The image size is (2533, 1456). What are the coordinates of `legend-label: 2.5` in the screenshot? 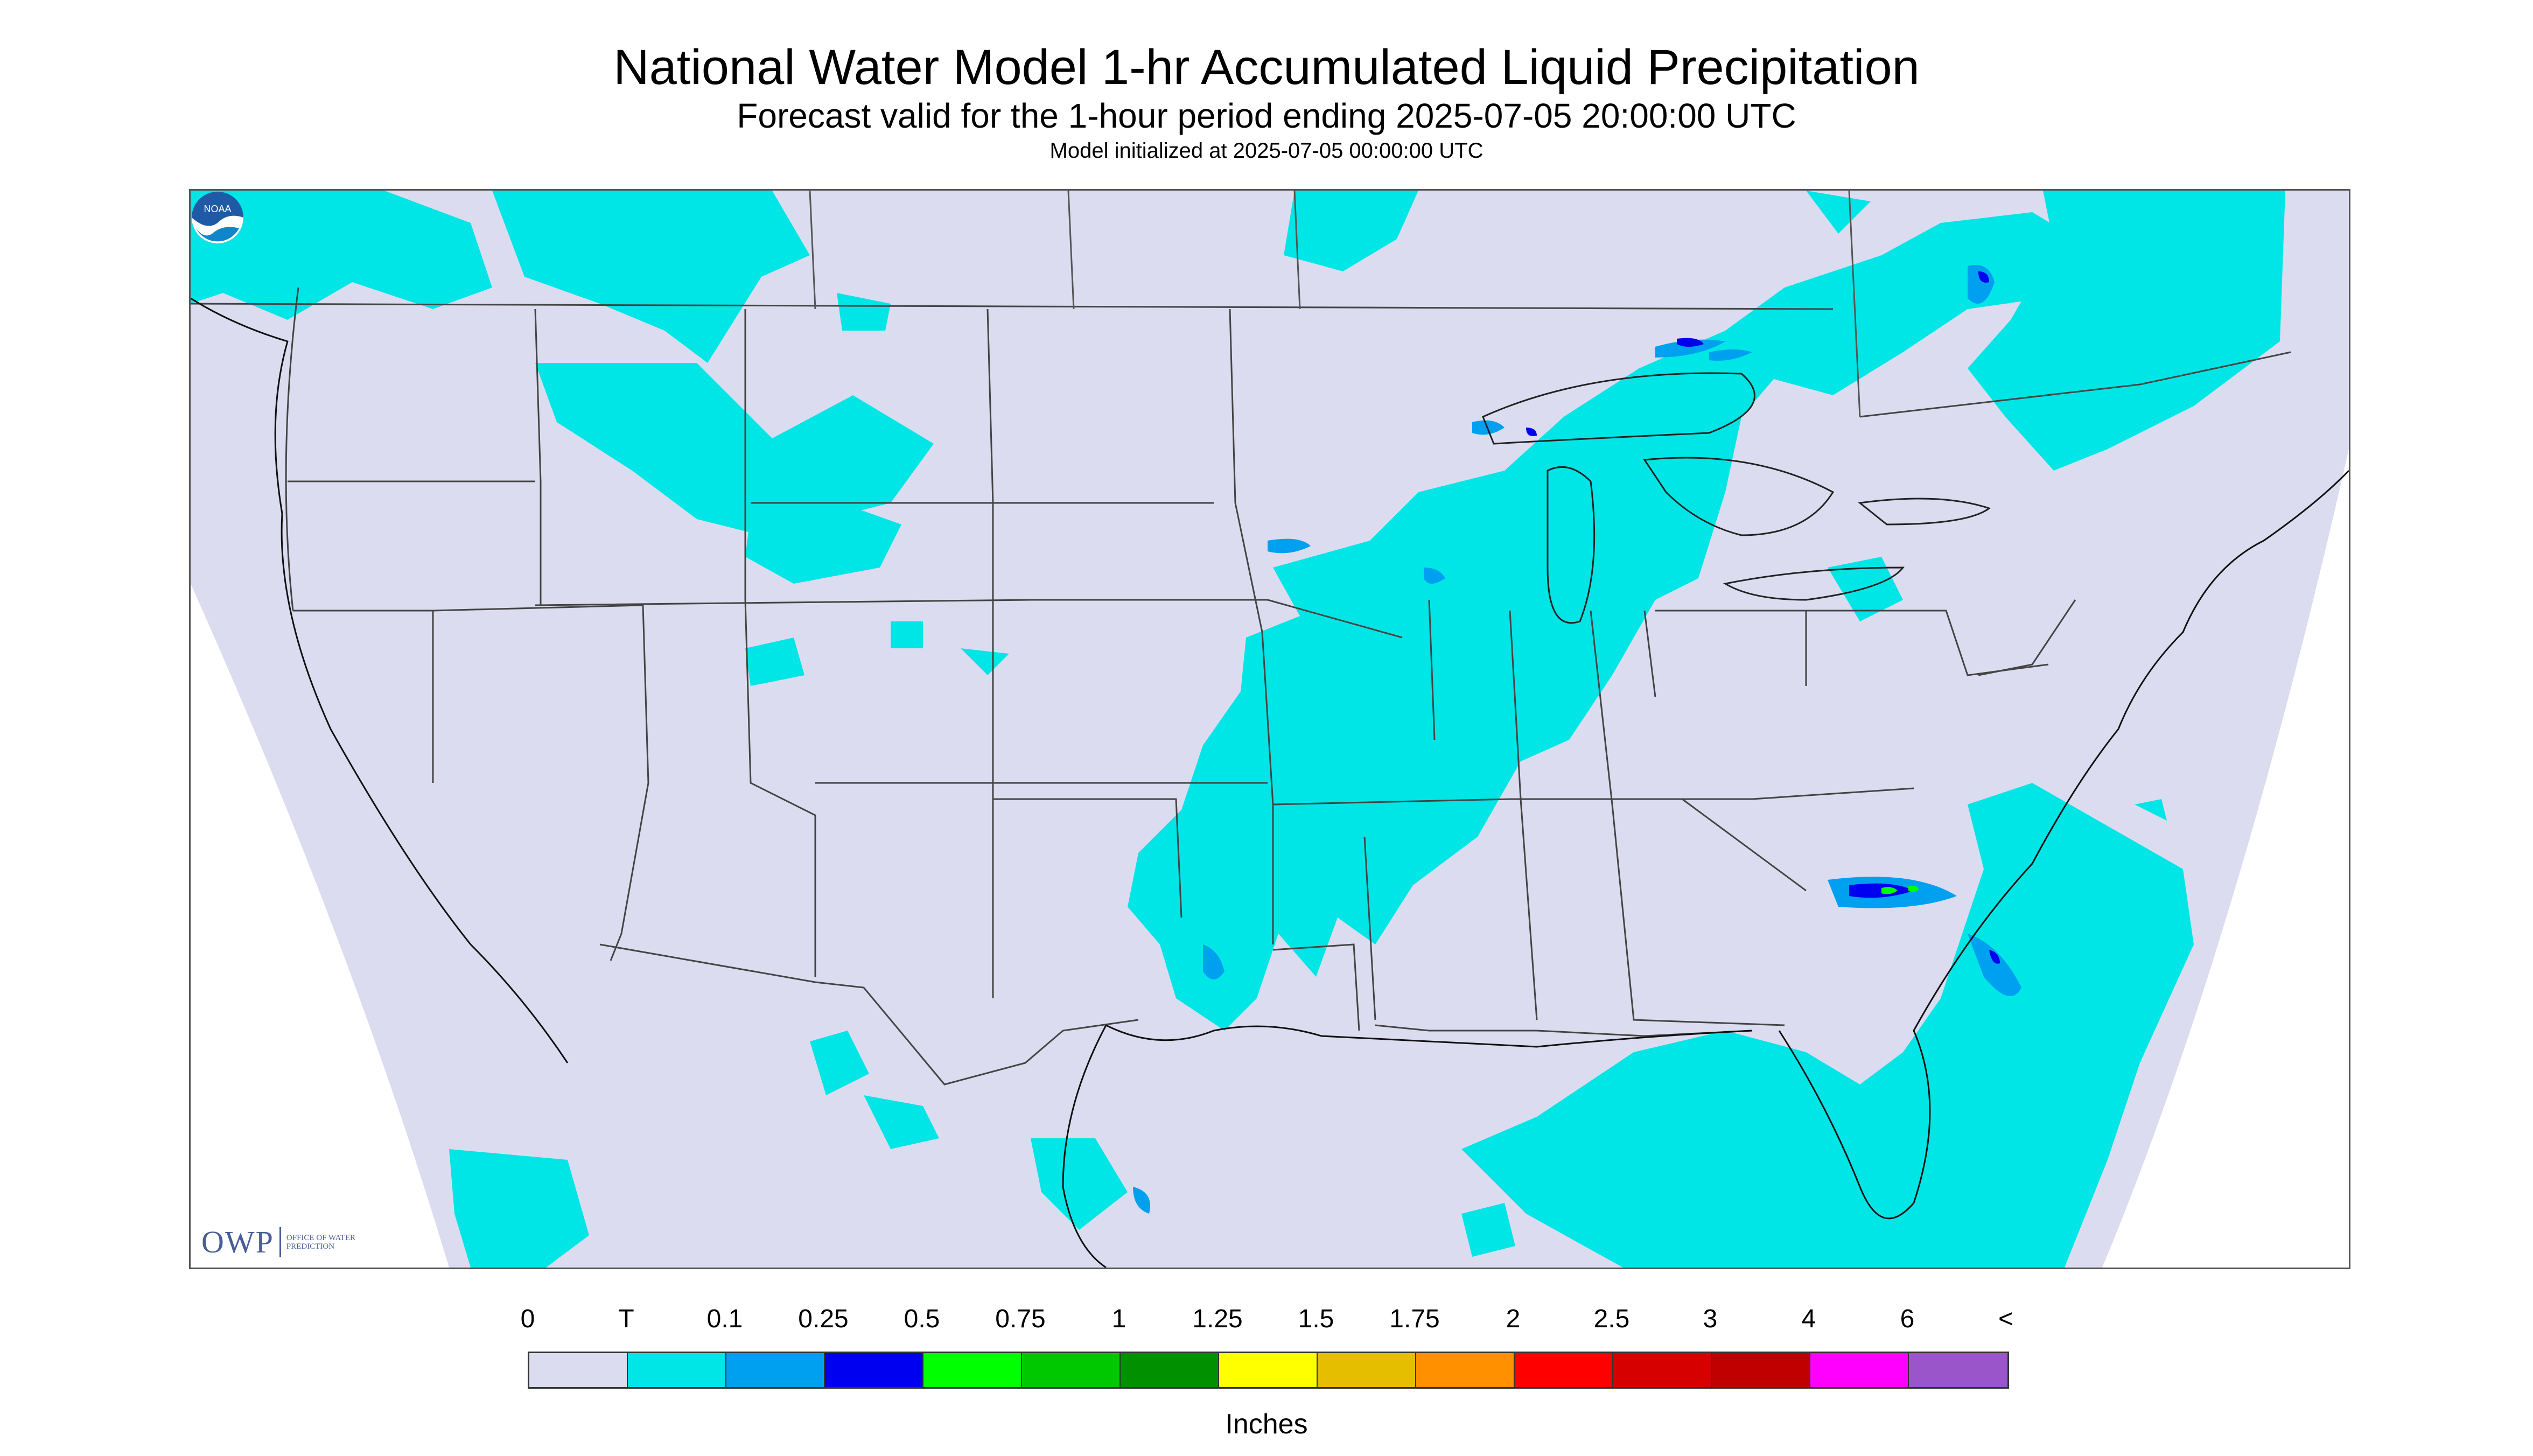 It's located at (1611, 1319).